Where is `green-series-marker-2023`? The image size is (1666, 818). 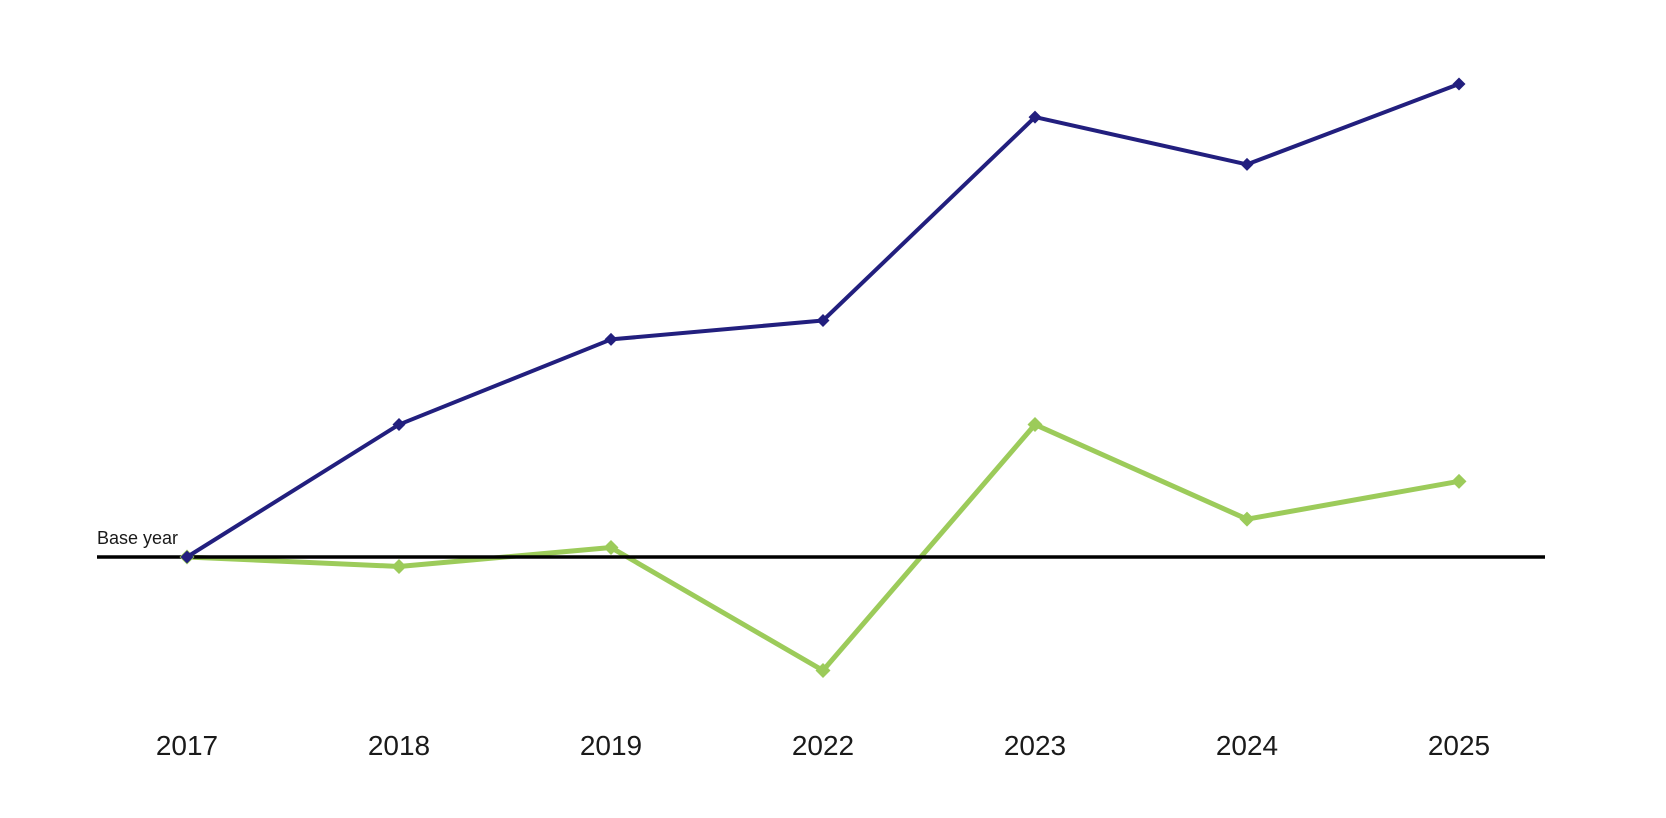
green-series-marker-2023 is located at coordinates (1035, 425).